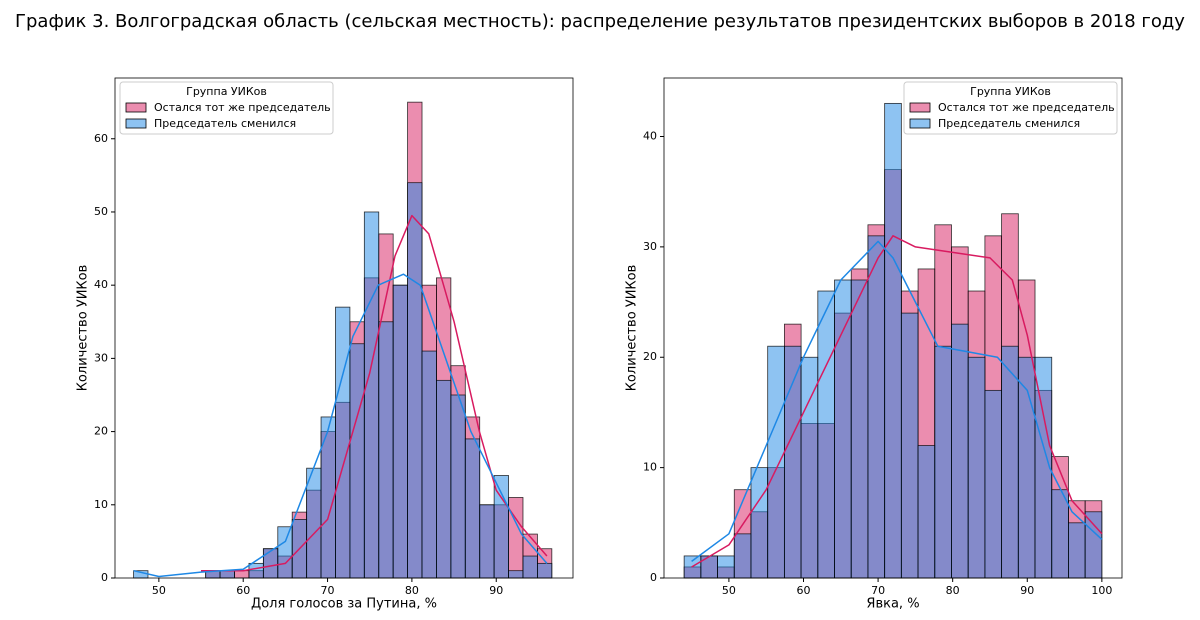 Image resolution: width=1200 pixels, height=620 pixels. I want to click on x-axis-label: Доля голосов за Путина, %, so click(344, 604).